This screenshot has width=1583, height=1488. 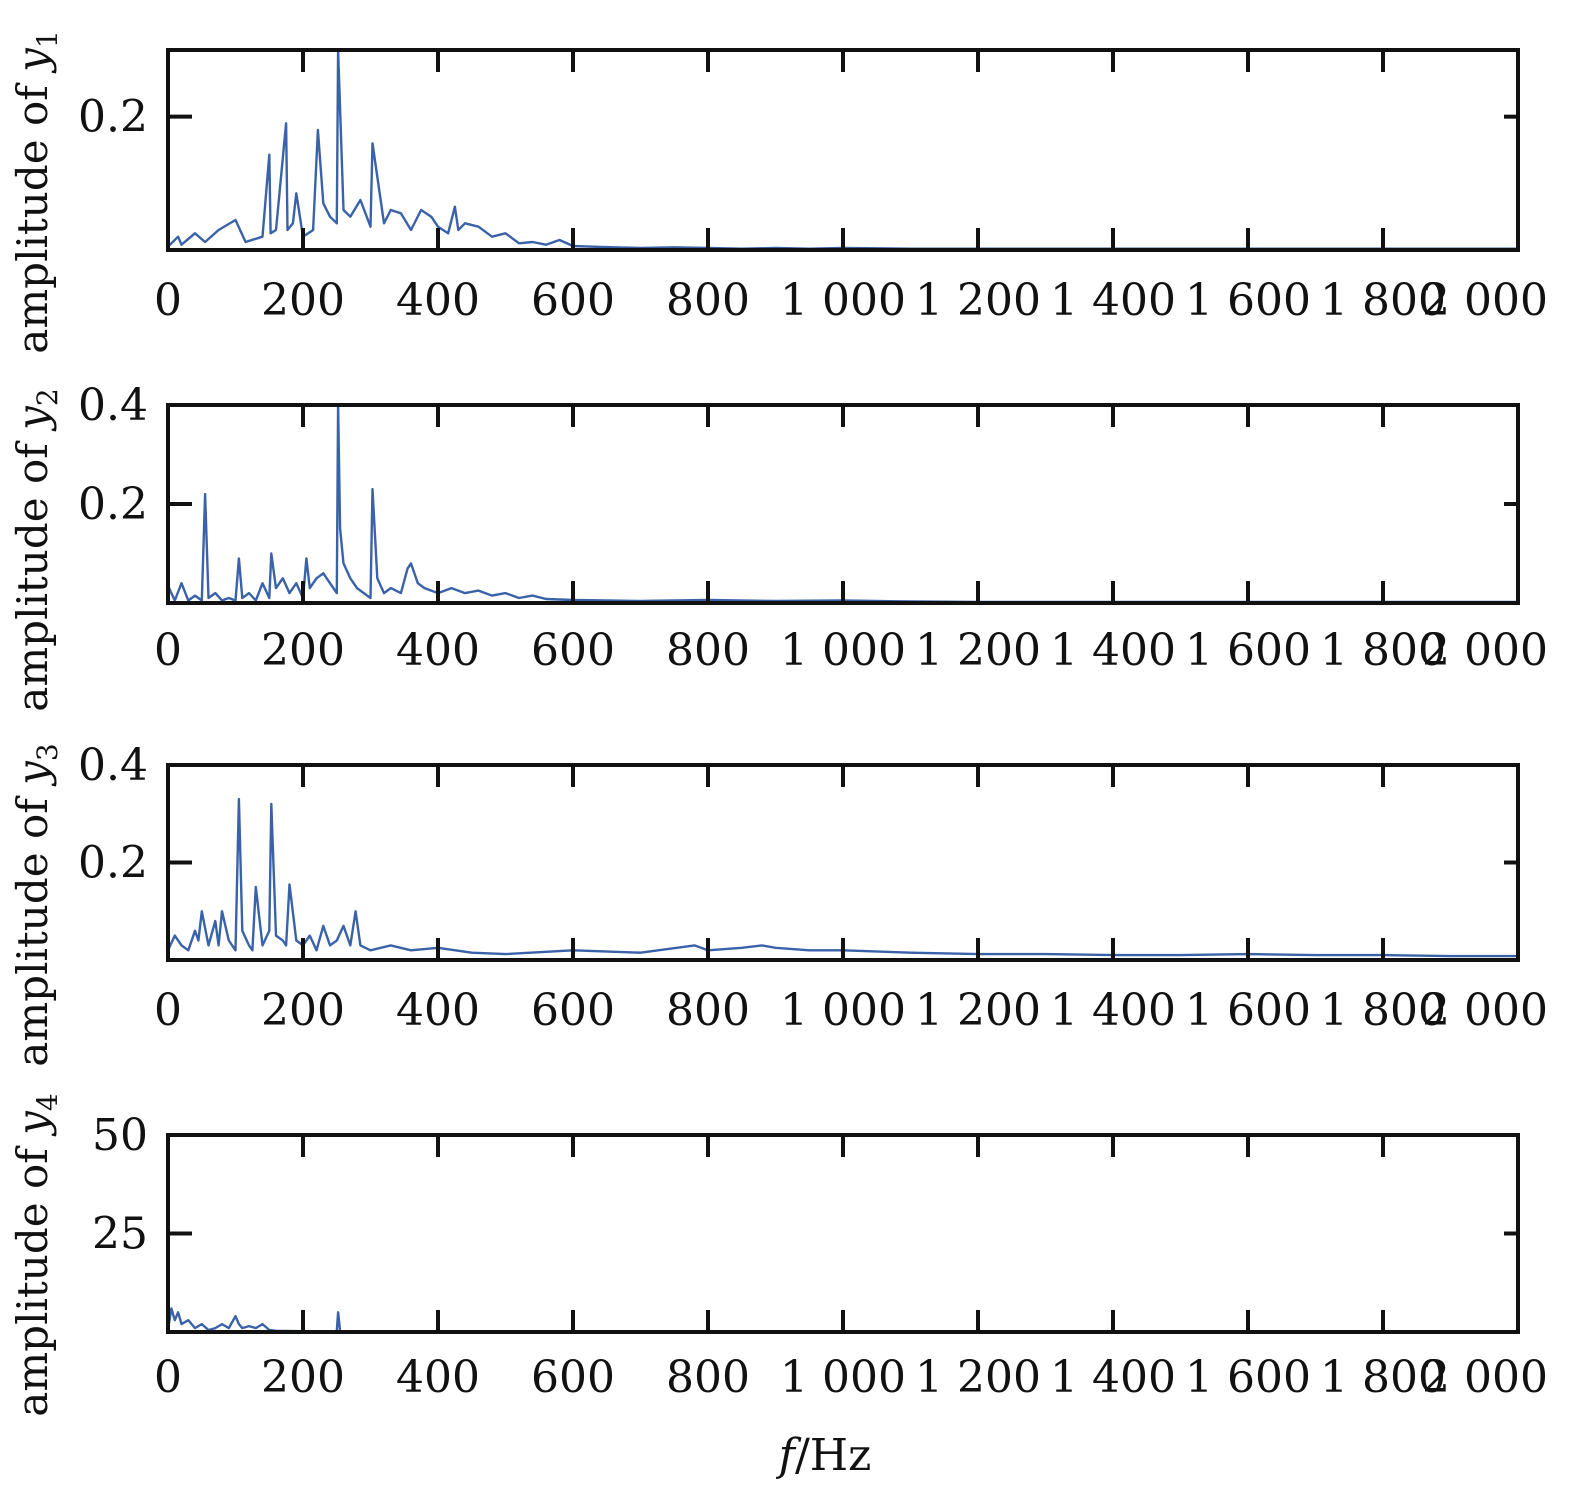 I want to click on x-axis-label: f/Hz, so click(x=824, y=1455).